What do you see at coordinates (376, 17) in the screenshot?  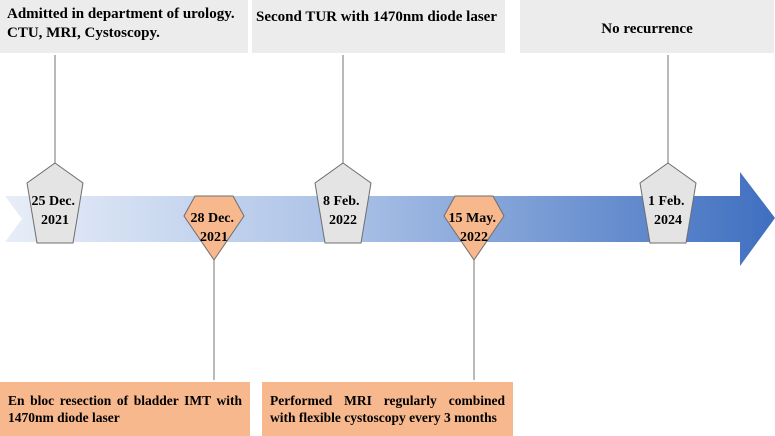 I see `event-text-second-tur: Second TUR with 1470nm diode laser` at bounding box center [376, 17].